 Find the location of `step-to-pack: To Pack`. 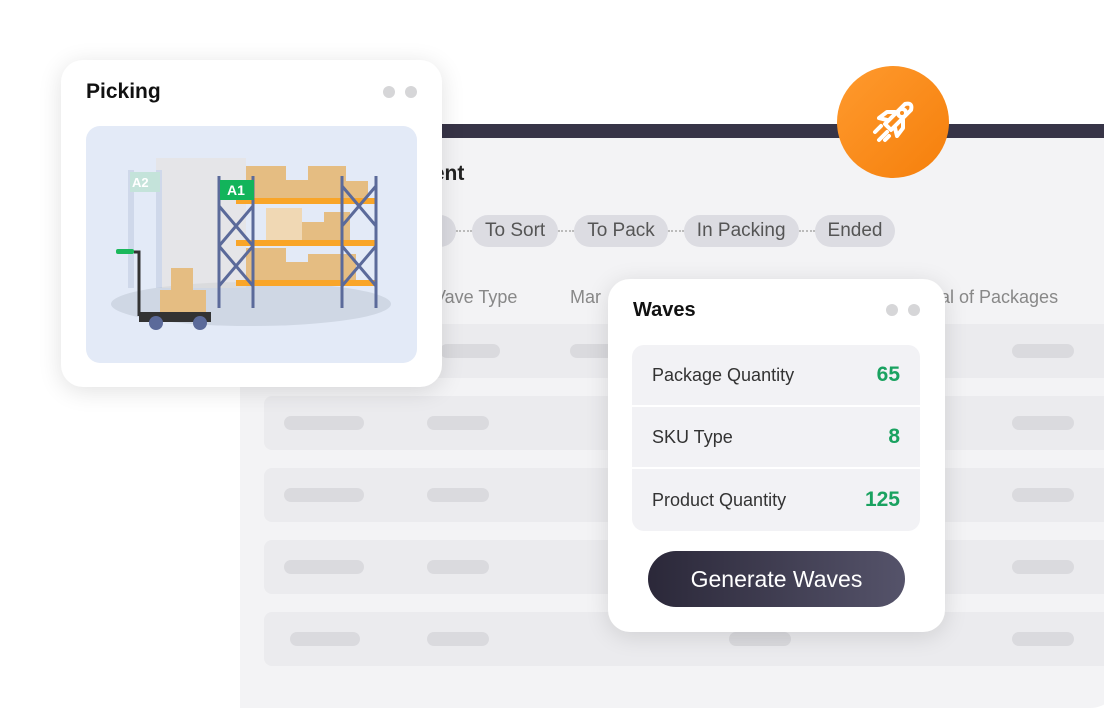

step-to-pack: To Pack is located at coordinates (621, 231).